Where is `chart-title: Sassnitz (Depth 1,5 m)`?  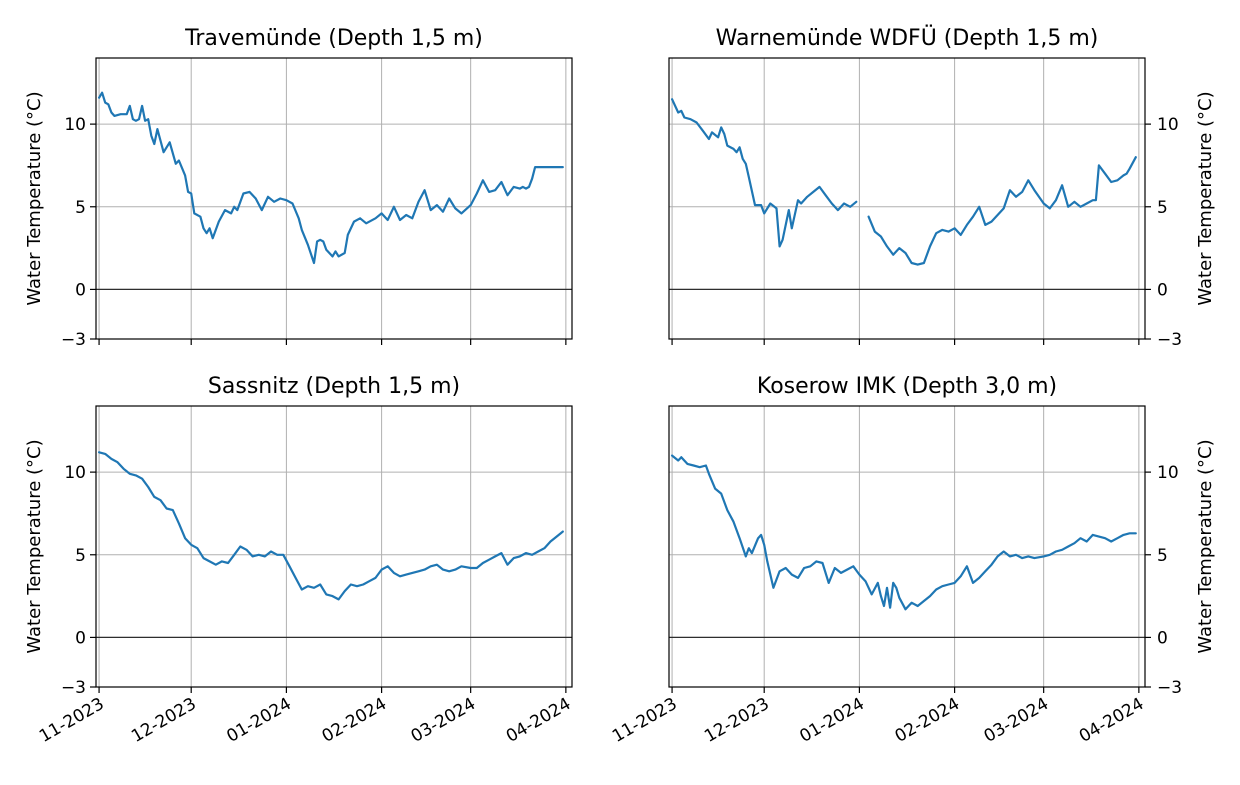 chart-title: Sassnitz (Depth 1,5 m) is located at coordinates (334, 386).